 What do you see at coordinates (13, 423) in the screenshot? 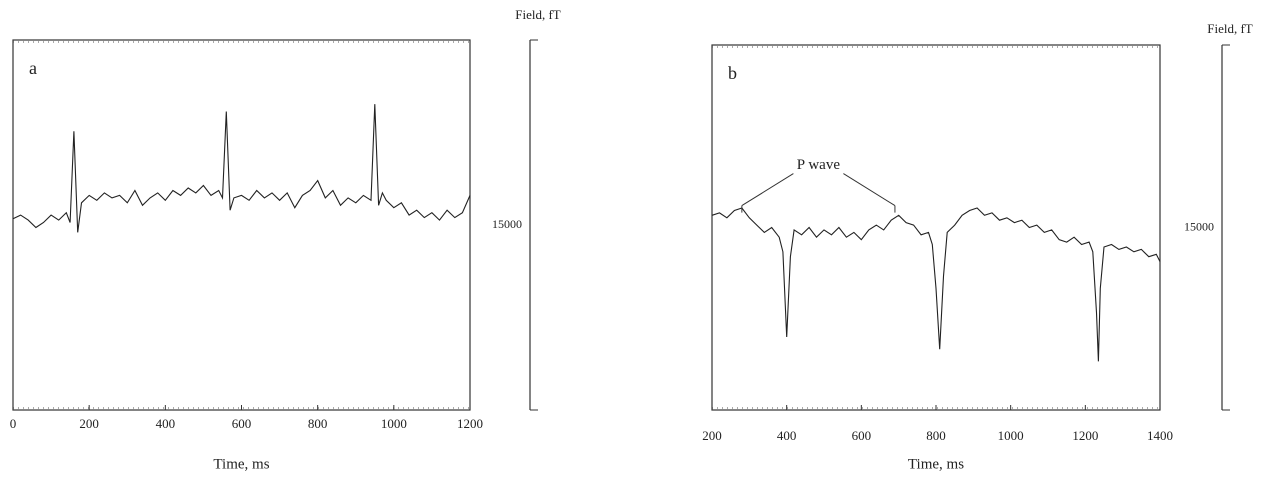
I see `x-tick-label: 0` at bounding box center [13, 423].